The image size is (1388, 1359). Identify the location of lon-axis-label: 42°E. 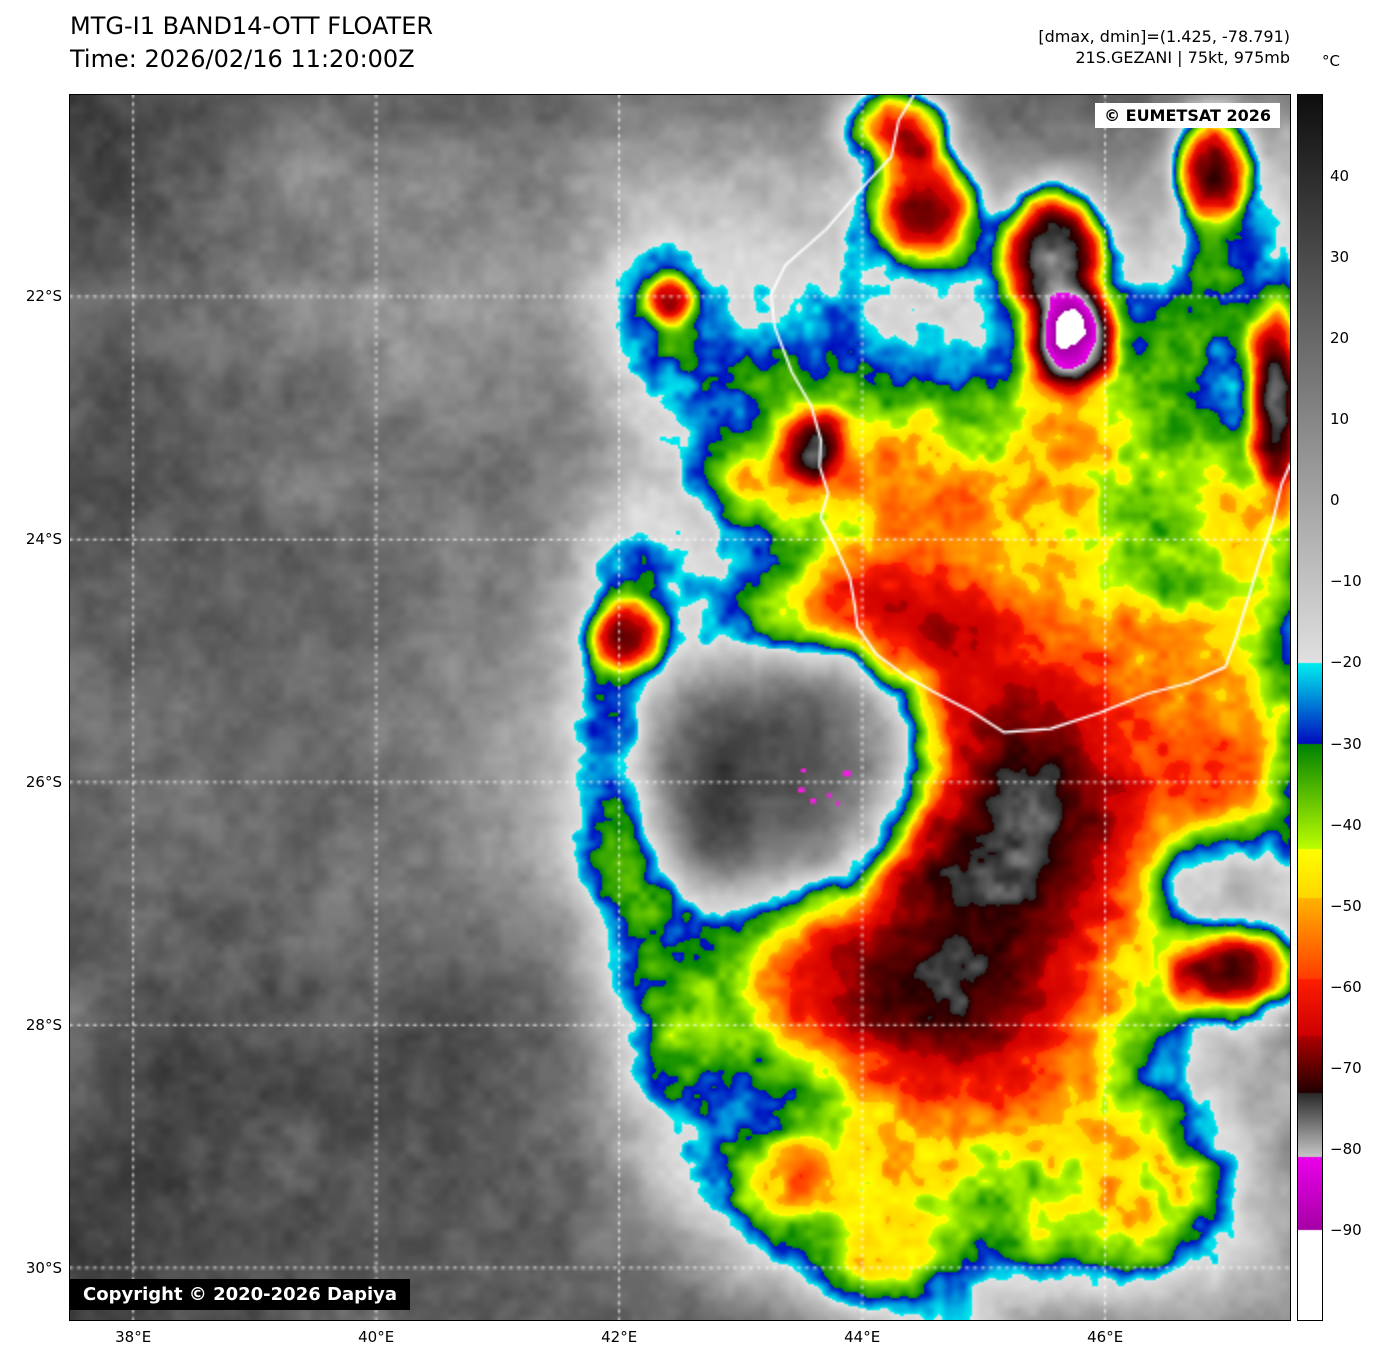
(619, 1337).